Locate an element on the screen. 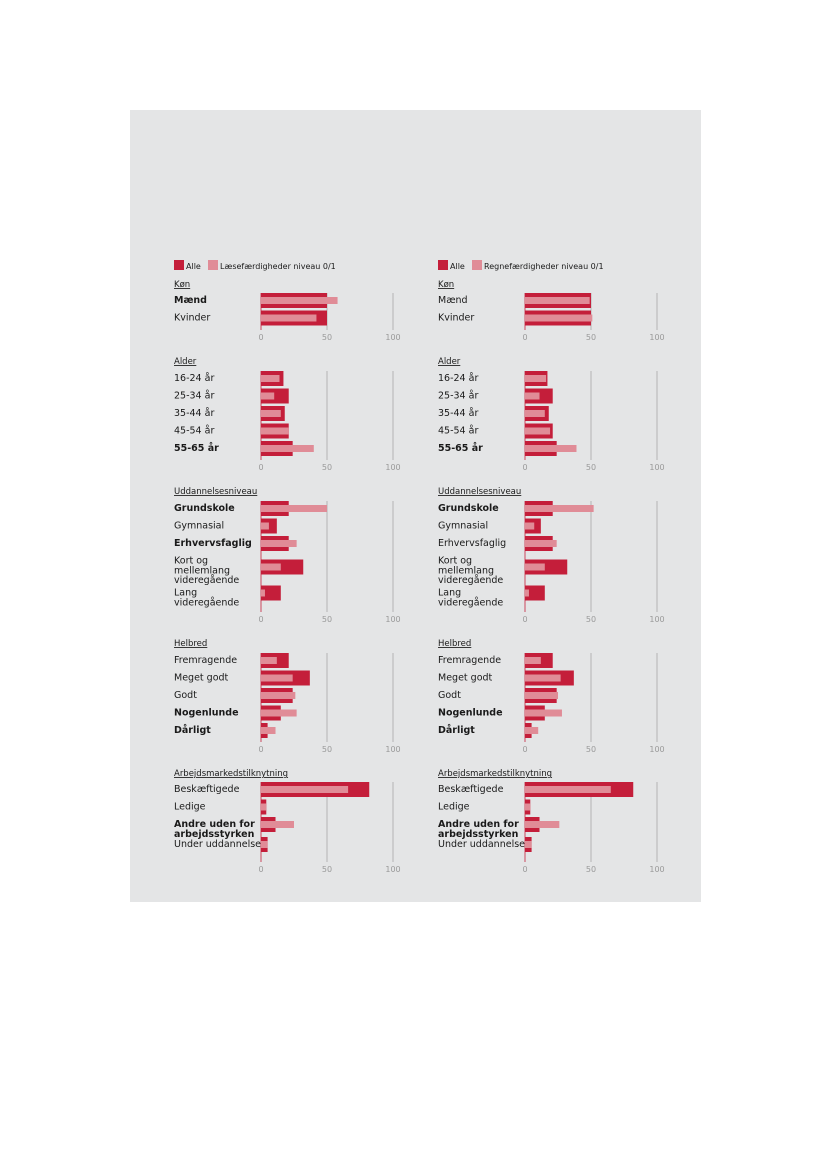 The height and width of the screenshot is (1169, 827). legend-swatch-alle is located at coordinates (179, 265).